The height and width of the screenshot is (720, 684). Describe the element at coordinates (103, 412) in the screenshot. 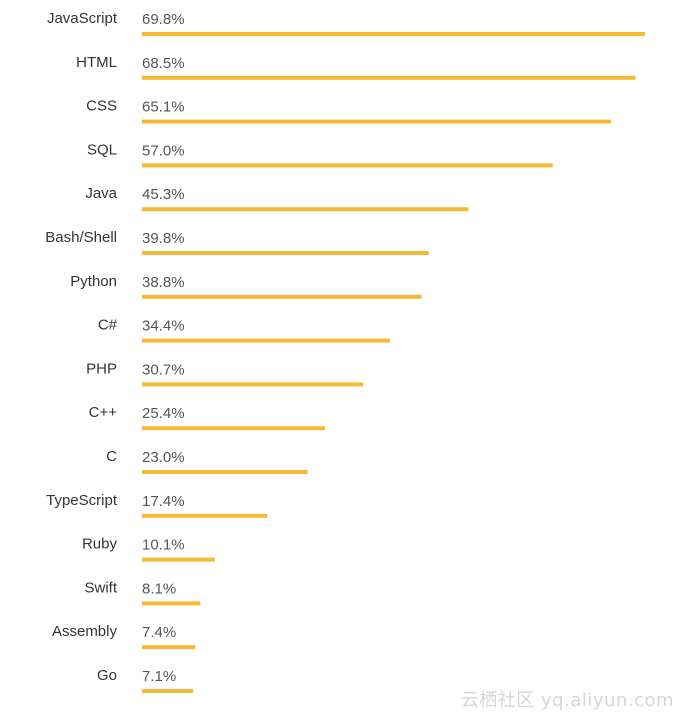

I see `category-label: C++` at that location.